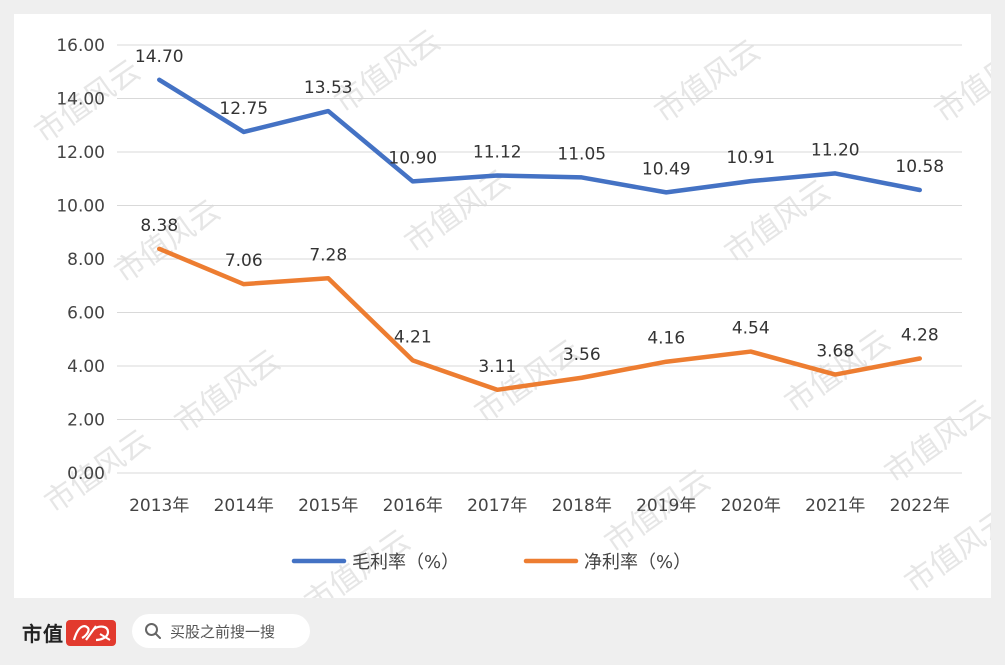 This screenshot has width=1005, height=665. What do you see at coordinates (835, 352) in the screenshot?
I see `data-label: 3.68` at bounding box center [835, 352].